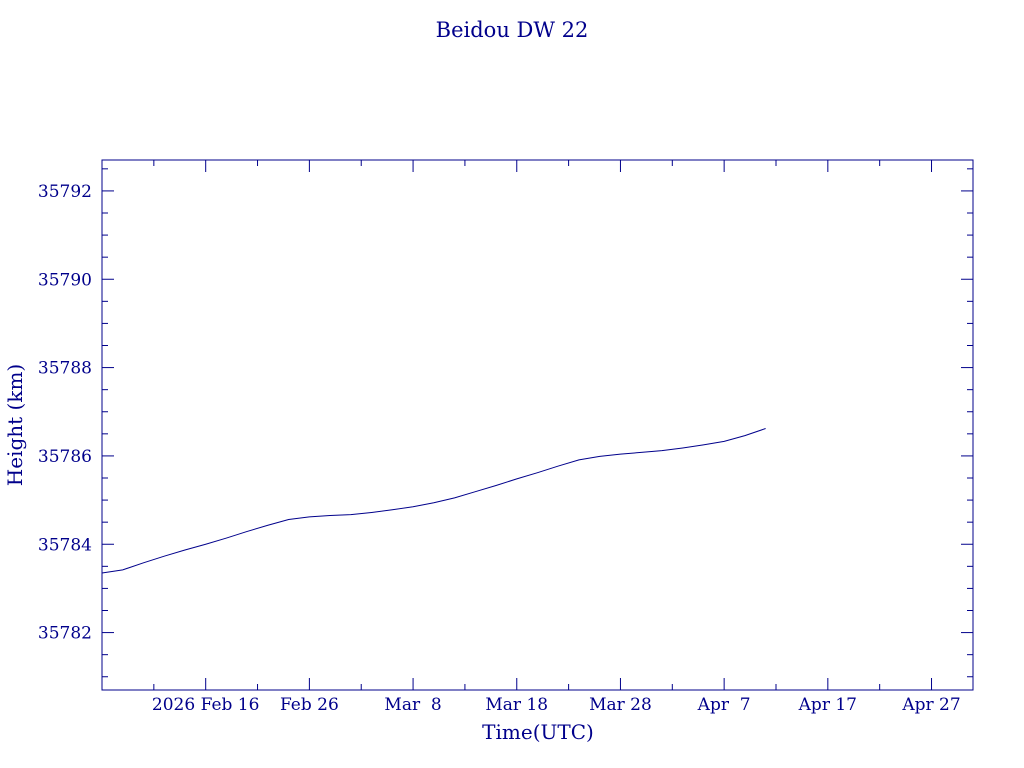 The width and height of the screenshot is (1024, 768). Describe the element at coordinates (620, 705) in the screenshot. I see `x-tick-label: Mar 28` at that location.